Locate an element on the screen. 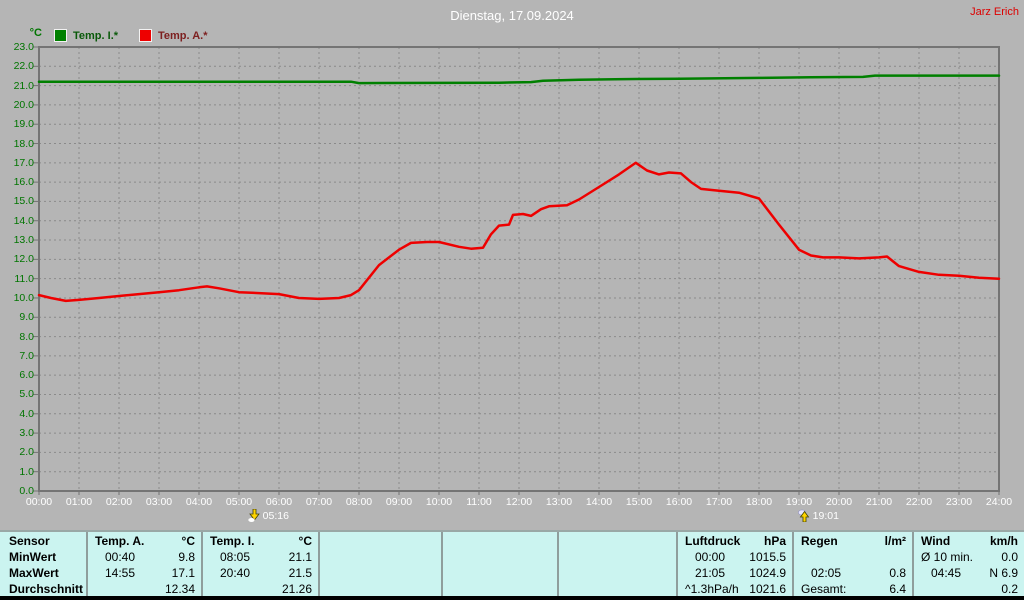 The image size is (1024, 600). cell-time: 08:05 is located at coordinates (235, 557).